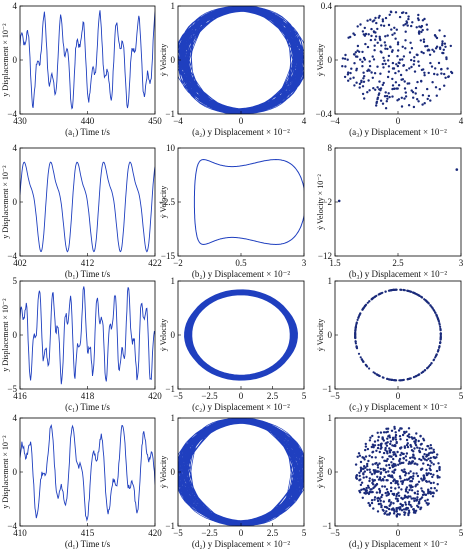 Image resolution: width=470 pixels, height=550 pixels. Describe the element at coordinates (320, 202) in the screenshot. I see `y-axis-label: ẏ Velocity × 10⁻²` at that location.